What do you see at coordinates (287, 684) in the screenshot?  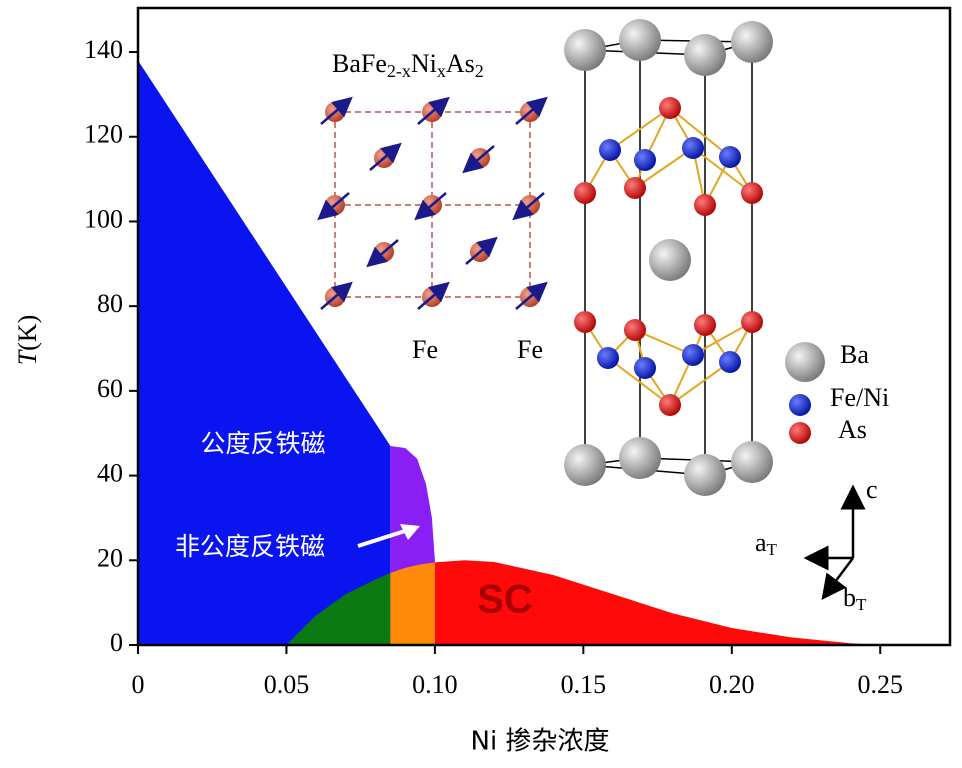 I see `x-tick-label: 0.05` at bounding box center [287, 684].